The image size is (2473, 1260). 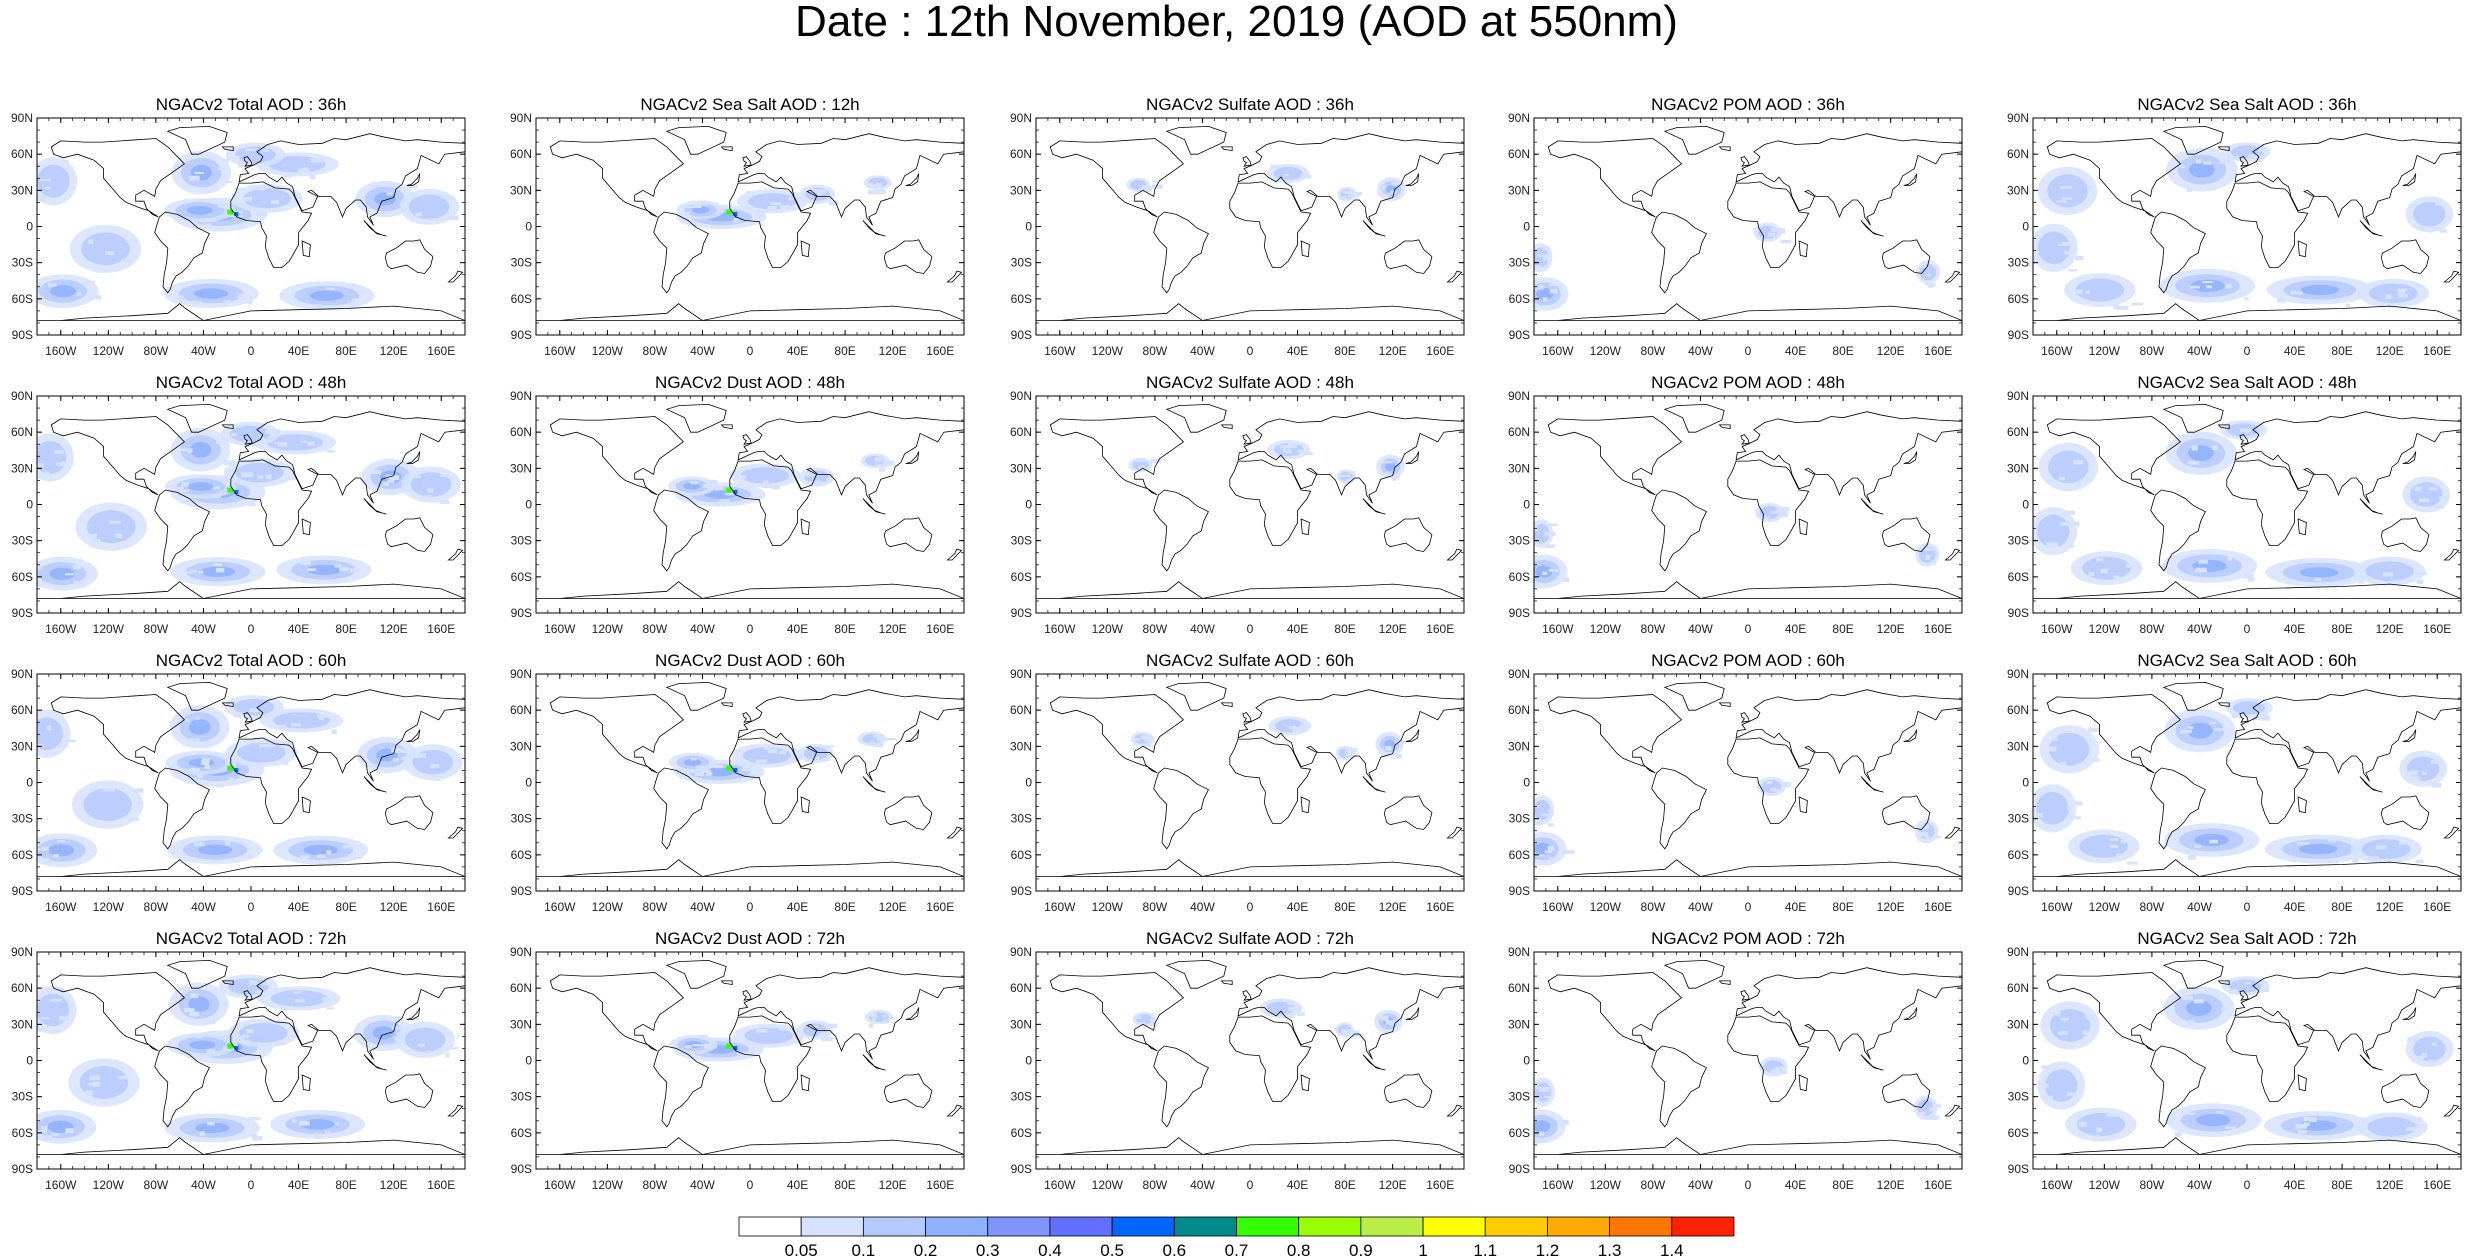 What do you see at coordinates (608, 1185) in the screenshot?
I see `lon-tick-label: 120W` at bounding box center [608, 1185].